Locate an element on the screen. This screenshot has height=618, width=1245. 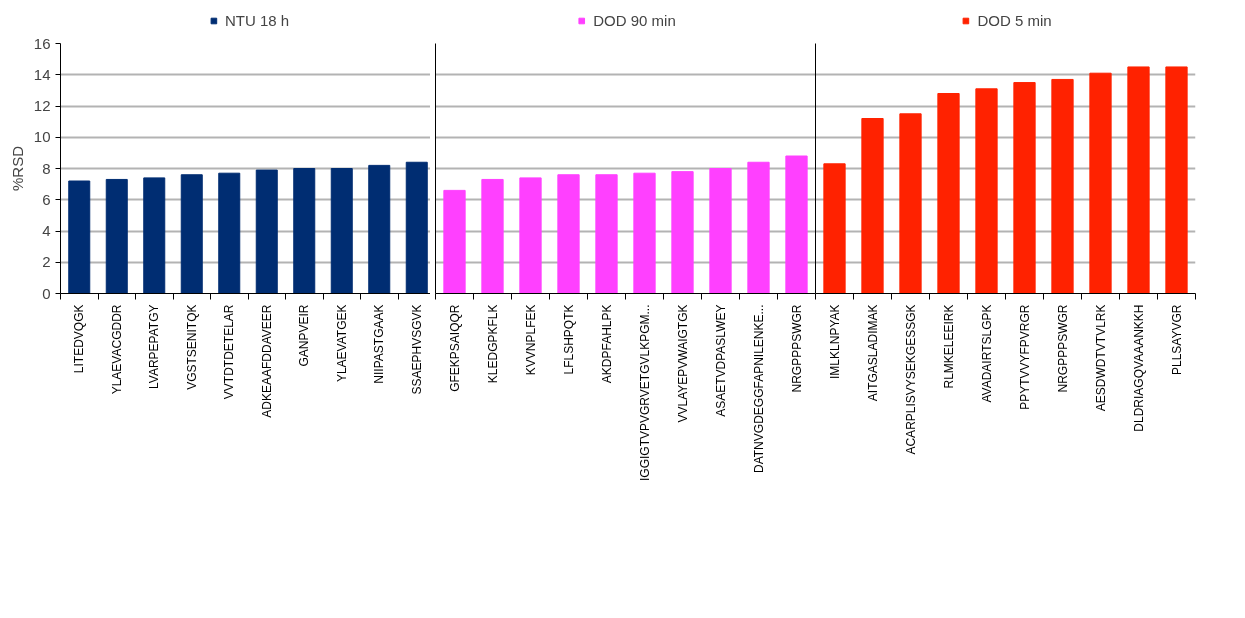
y-tick-label: 4 is located at coordinates (46, 230).